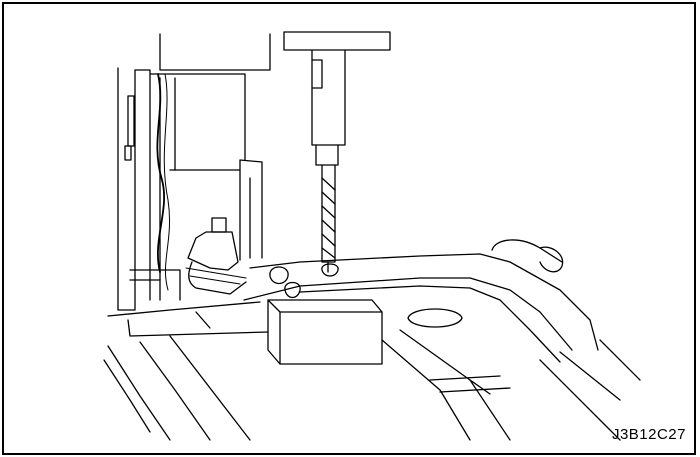 This screenshot has width=700, height=457. What do you see at coordinates (421, 301) in the screenshot?
I see `control-arm` at bounding box center [421, 301].